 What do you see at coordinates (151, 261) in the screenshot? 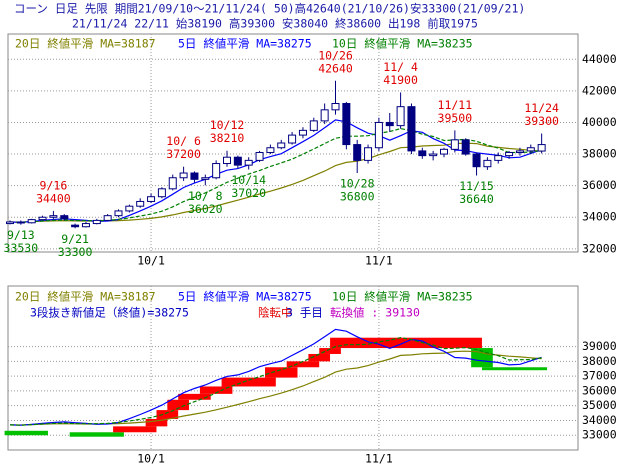
I see `x-tick-label: 10/1` at bounding box center [151, 261].